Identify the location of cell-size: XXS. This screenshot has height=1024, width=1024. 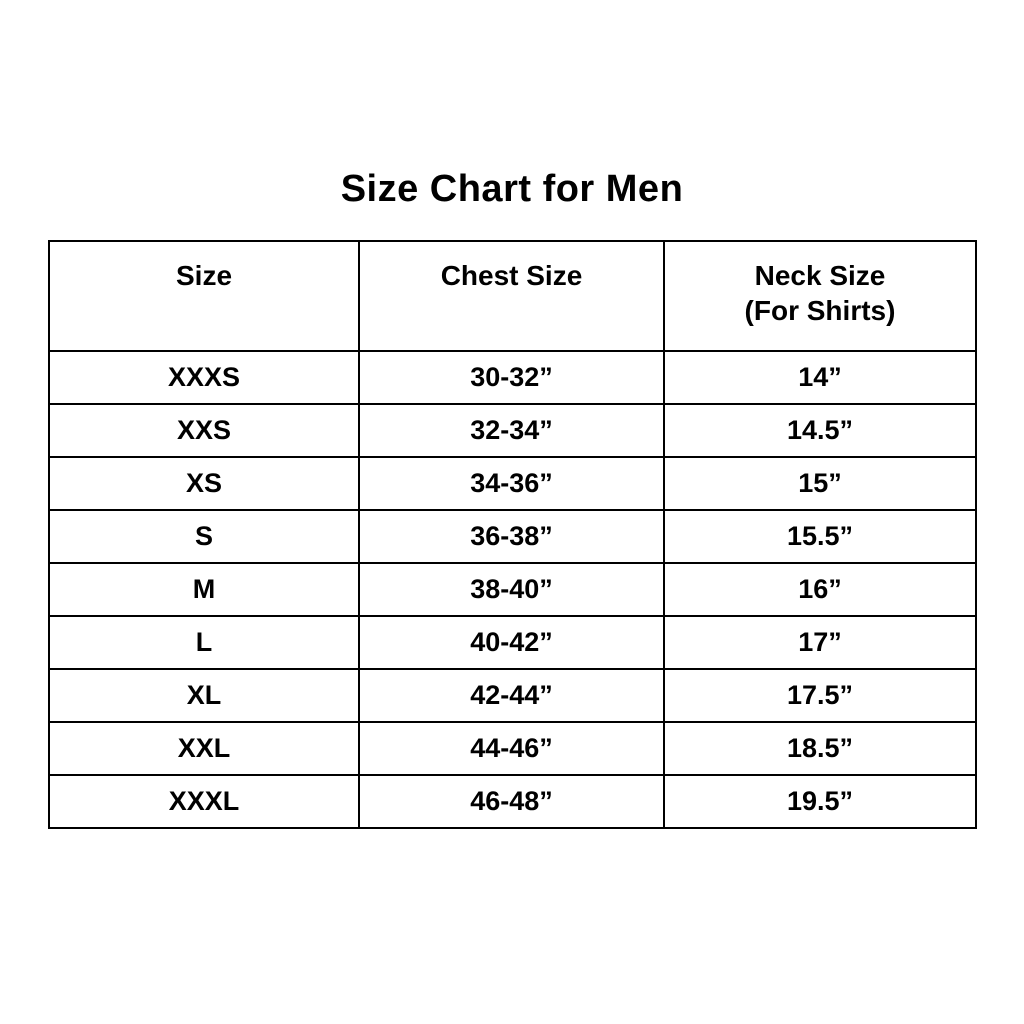
(204, 430).